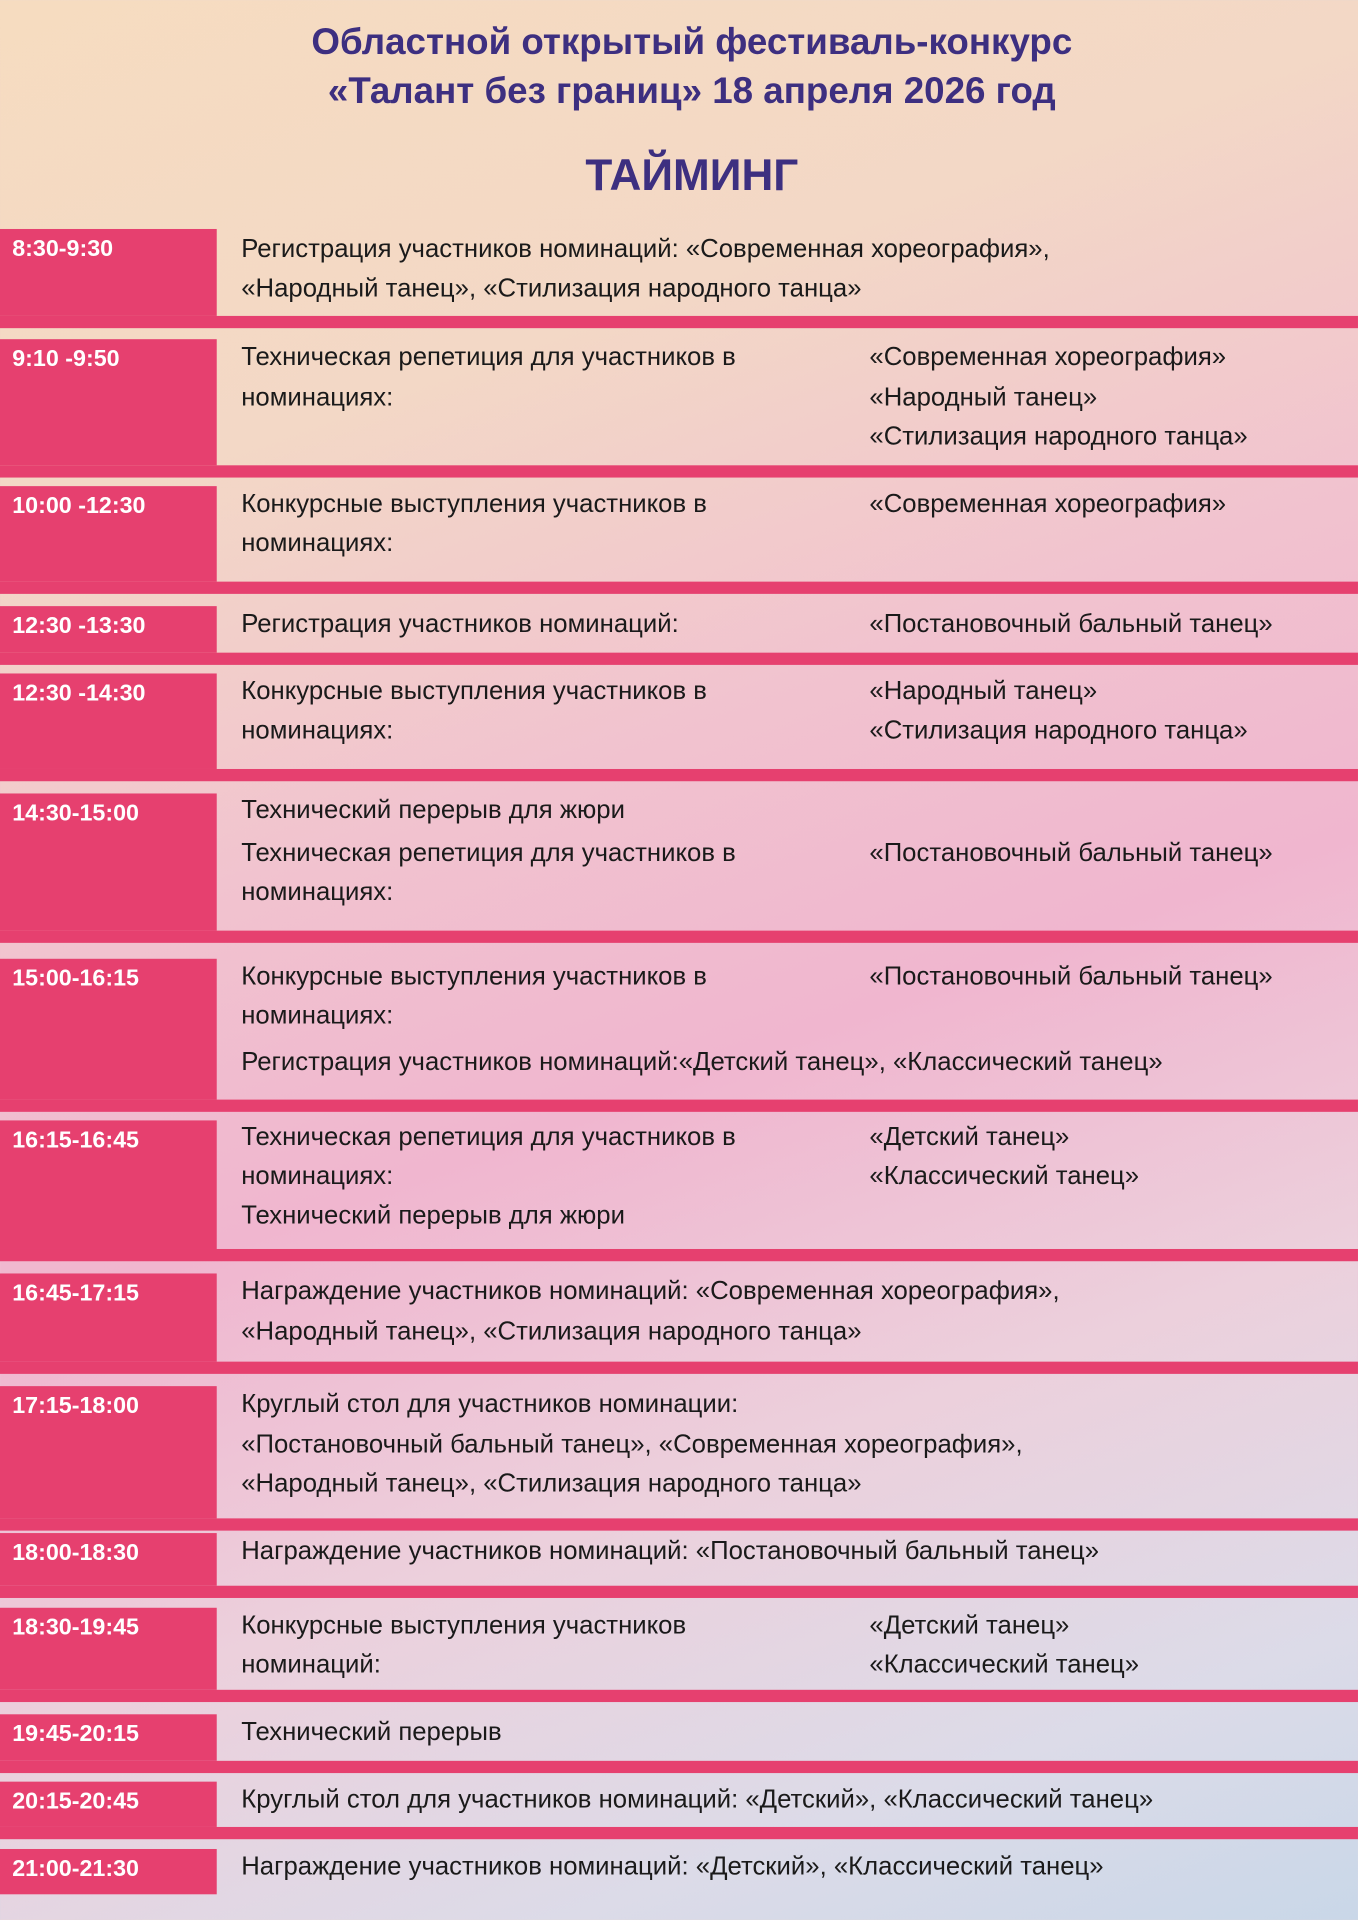 The width and height of the screenshot is (1358, 1920). What do you see at coordinates (108, 1871) in the screenshot?
I see `time-slot: 21:00-21:30` at bounding box center [108, 1871].